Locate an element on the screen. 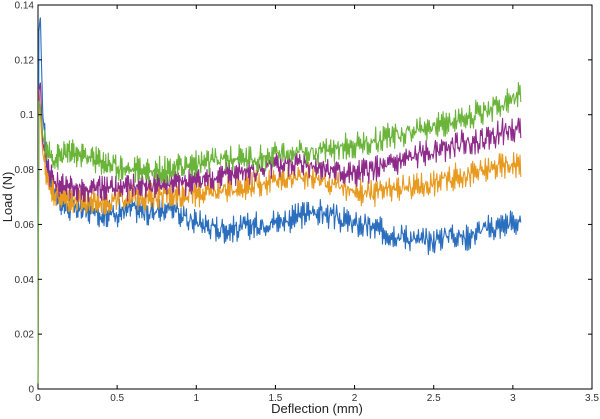 The width and height of the screenshot is (600, 419). y-tick-label: 0 is located at coordinates (31, 390).